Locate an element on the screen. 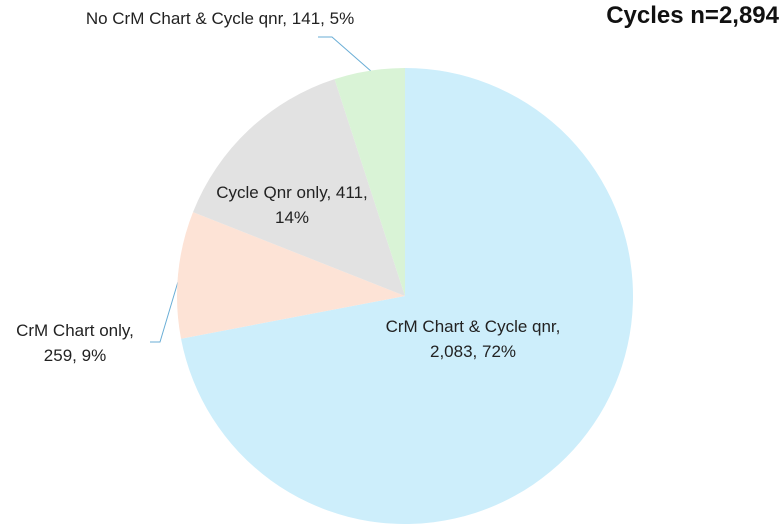  category: CrM Chart only, is located at coordinates (75, 330).